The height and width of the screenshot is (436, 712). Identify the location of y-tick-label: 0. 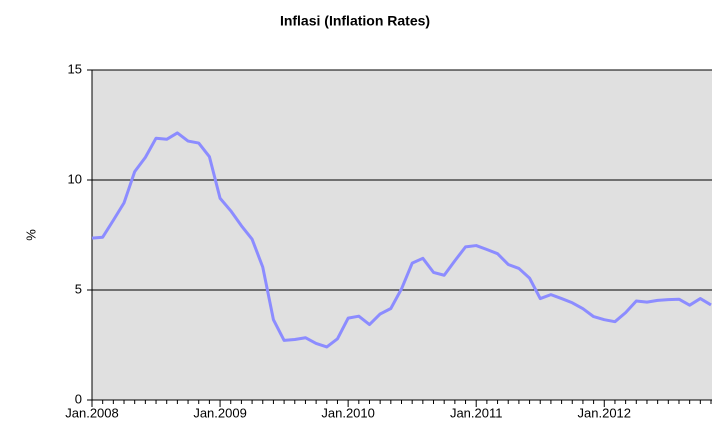
(78, 398).